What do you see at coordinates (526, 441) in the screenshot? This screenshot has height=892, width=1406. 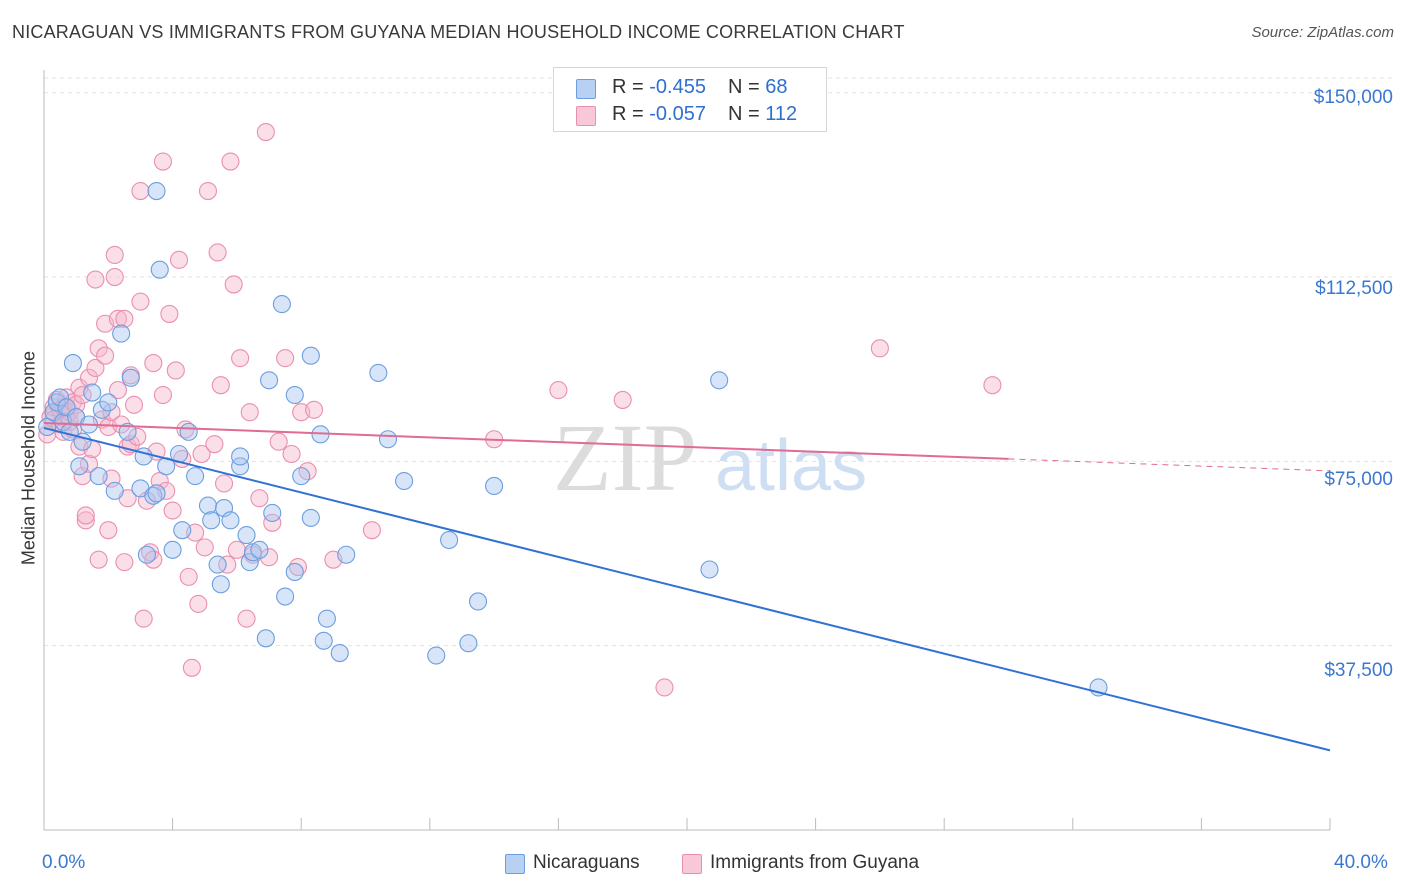 I see `trend-line-guyana` at bounding box center [526, 441].